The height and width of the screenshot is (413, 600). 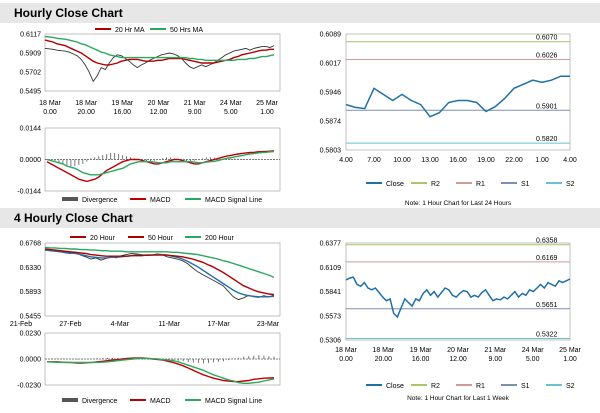 What do you see at coordinates (533, 359) in the screenshot?
I see `four-hourly-close-x-tick-time-5: 5.00` at bounding box center [533, 359].